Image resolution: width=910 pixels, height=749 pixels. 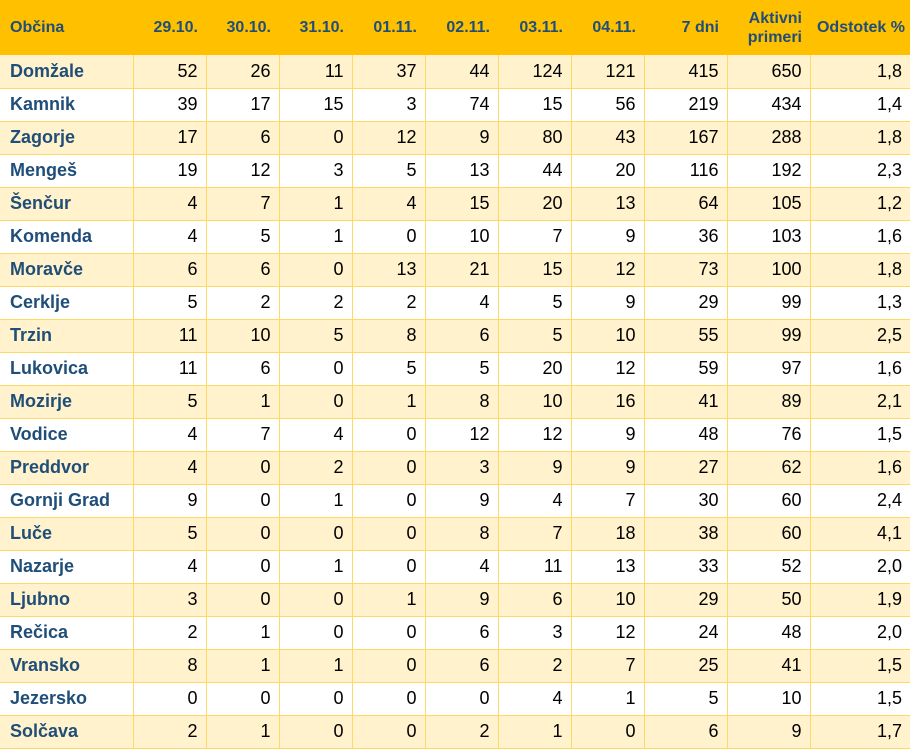 I want to click on cell-day: 20, so click(x=608, y=171).